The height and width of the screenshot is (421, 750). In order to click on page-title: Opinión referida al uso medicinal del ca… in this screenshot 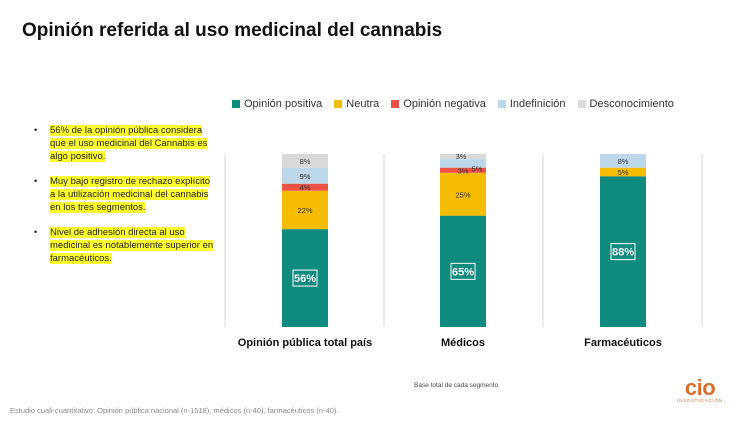, I will do `click(232, 30)`.